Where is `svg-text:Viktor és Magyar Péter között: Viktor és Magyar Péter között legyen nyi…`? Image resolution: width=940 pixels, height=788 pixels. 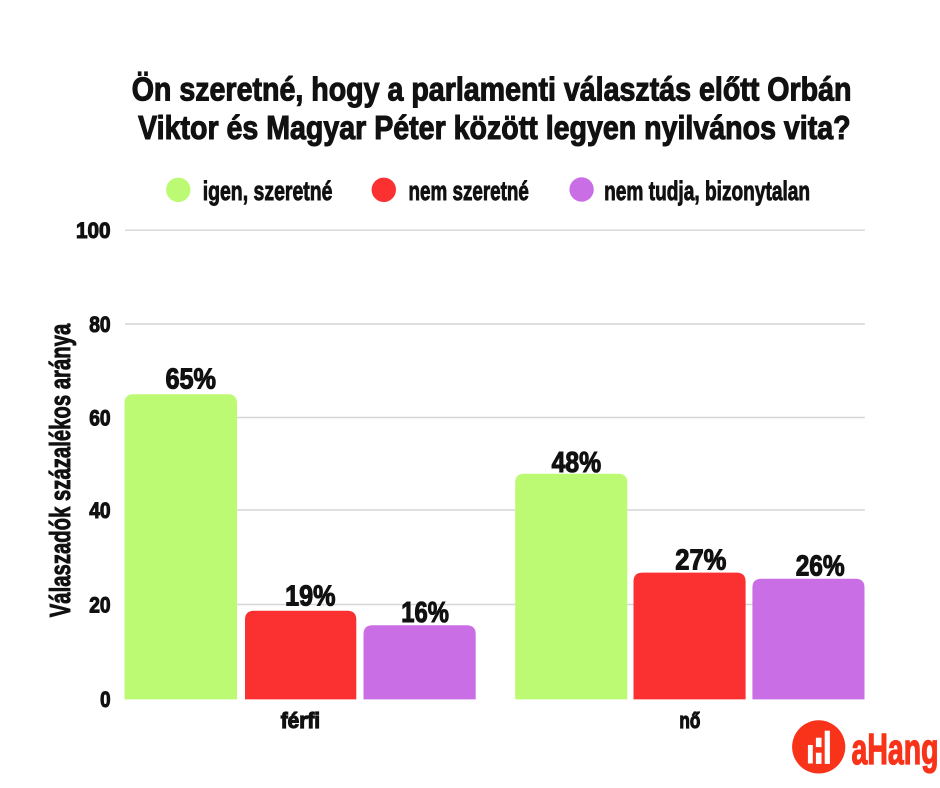 svg-text:Viktor és Magyar Péter között: Viktor és Magyar Péter között legyen nyi… is located at coordinates (494, 127).